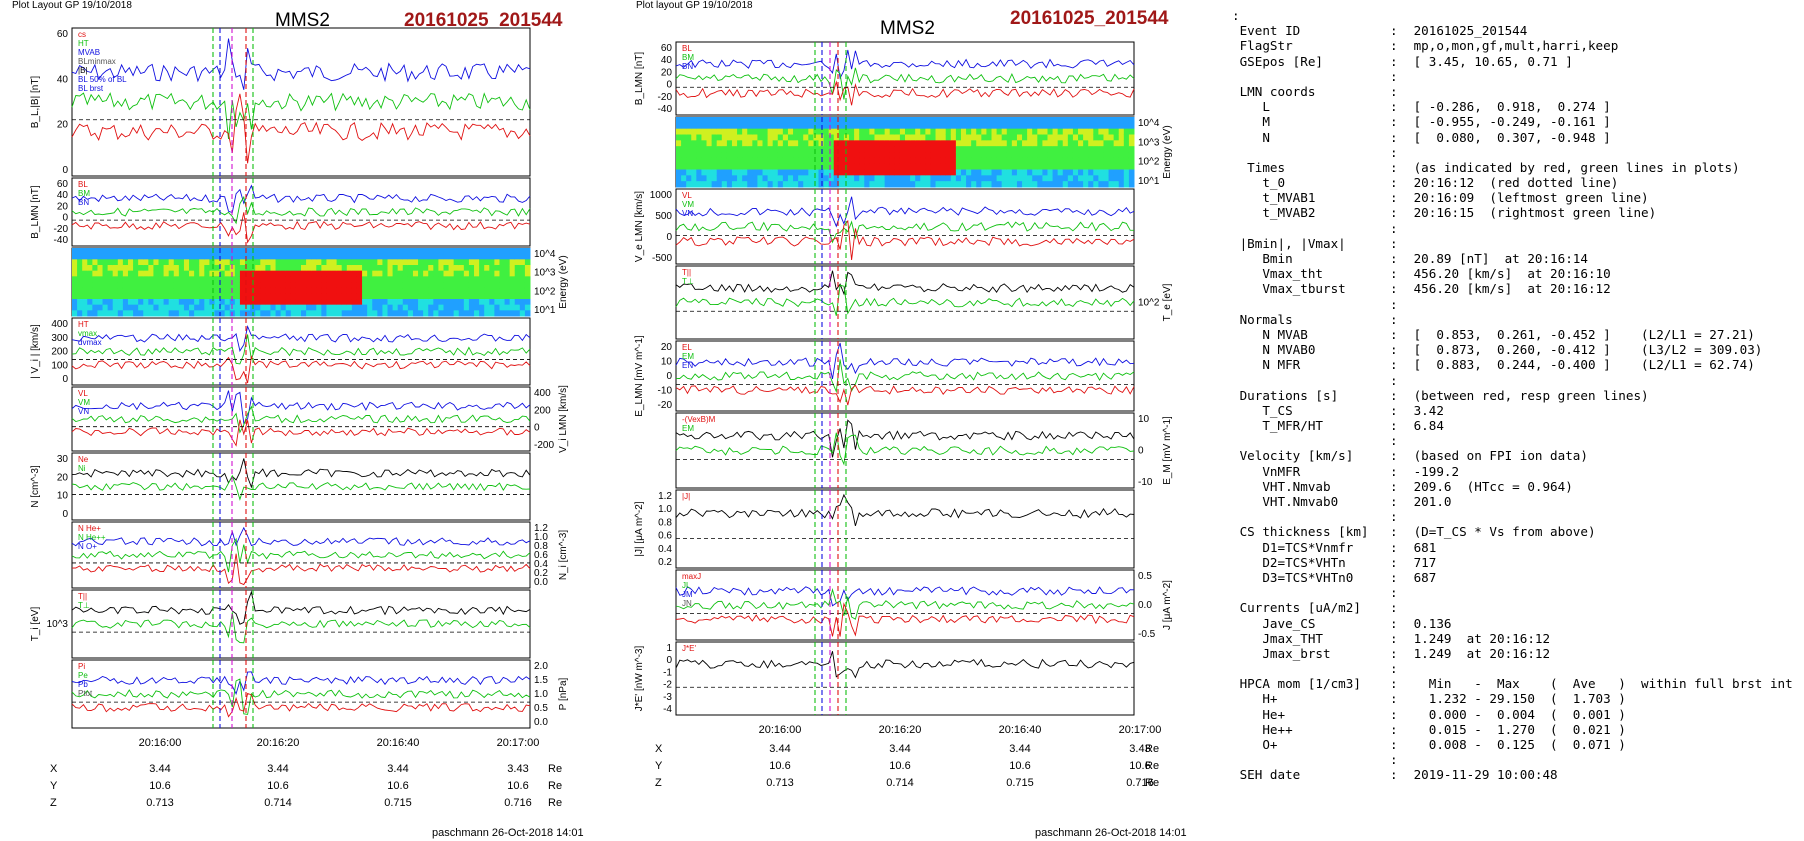  What do you see at coordinates (301, 696) in the screenshot?
I see `trace-Pe` at bounding box center [301, 696].